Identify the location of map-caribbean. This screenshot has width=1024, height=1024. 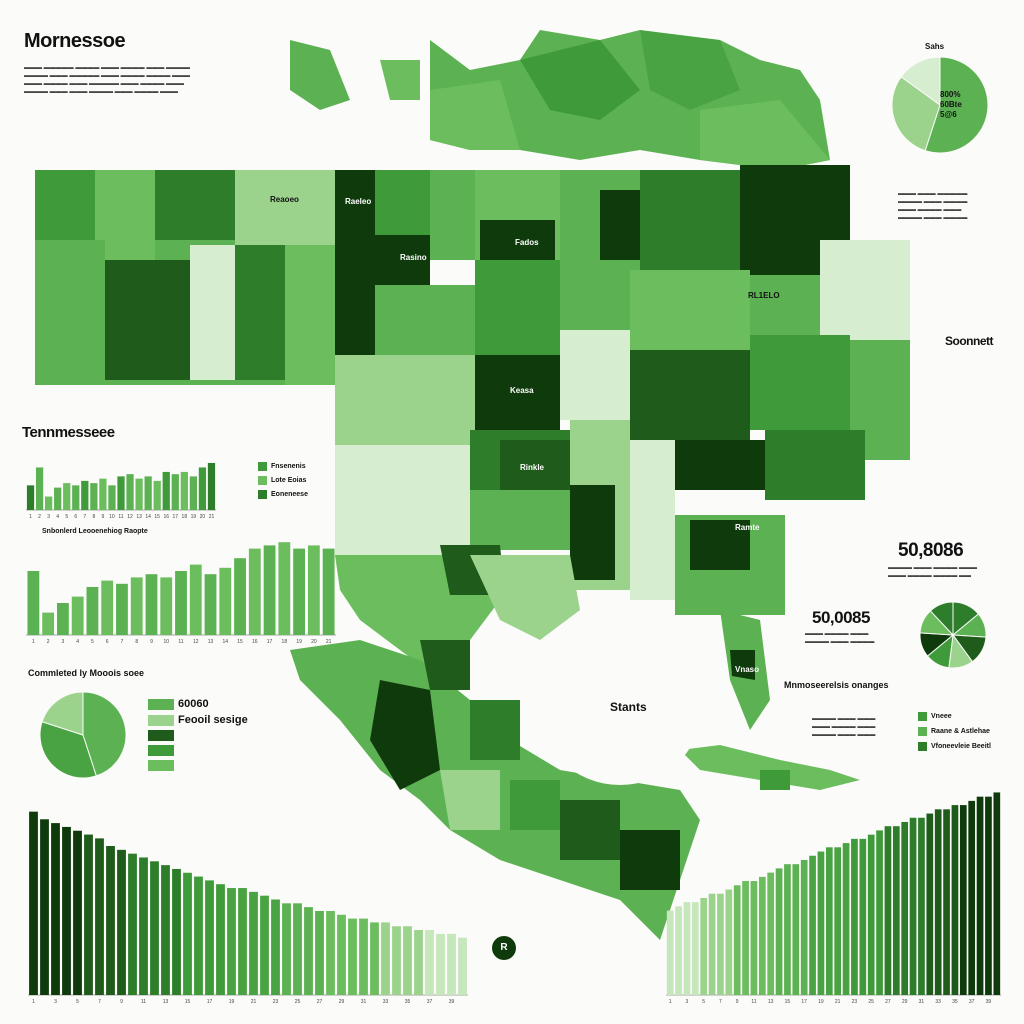
(770, 767).